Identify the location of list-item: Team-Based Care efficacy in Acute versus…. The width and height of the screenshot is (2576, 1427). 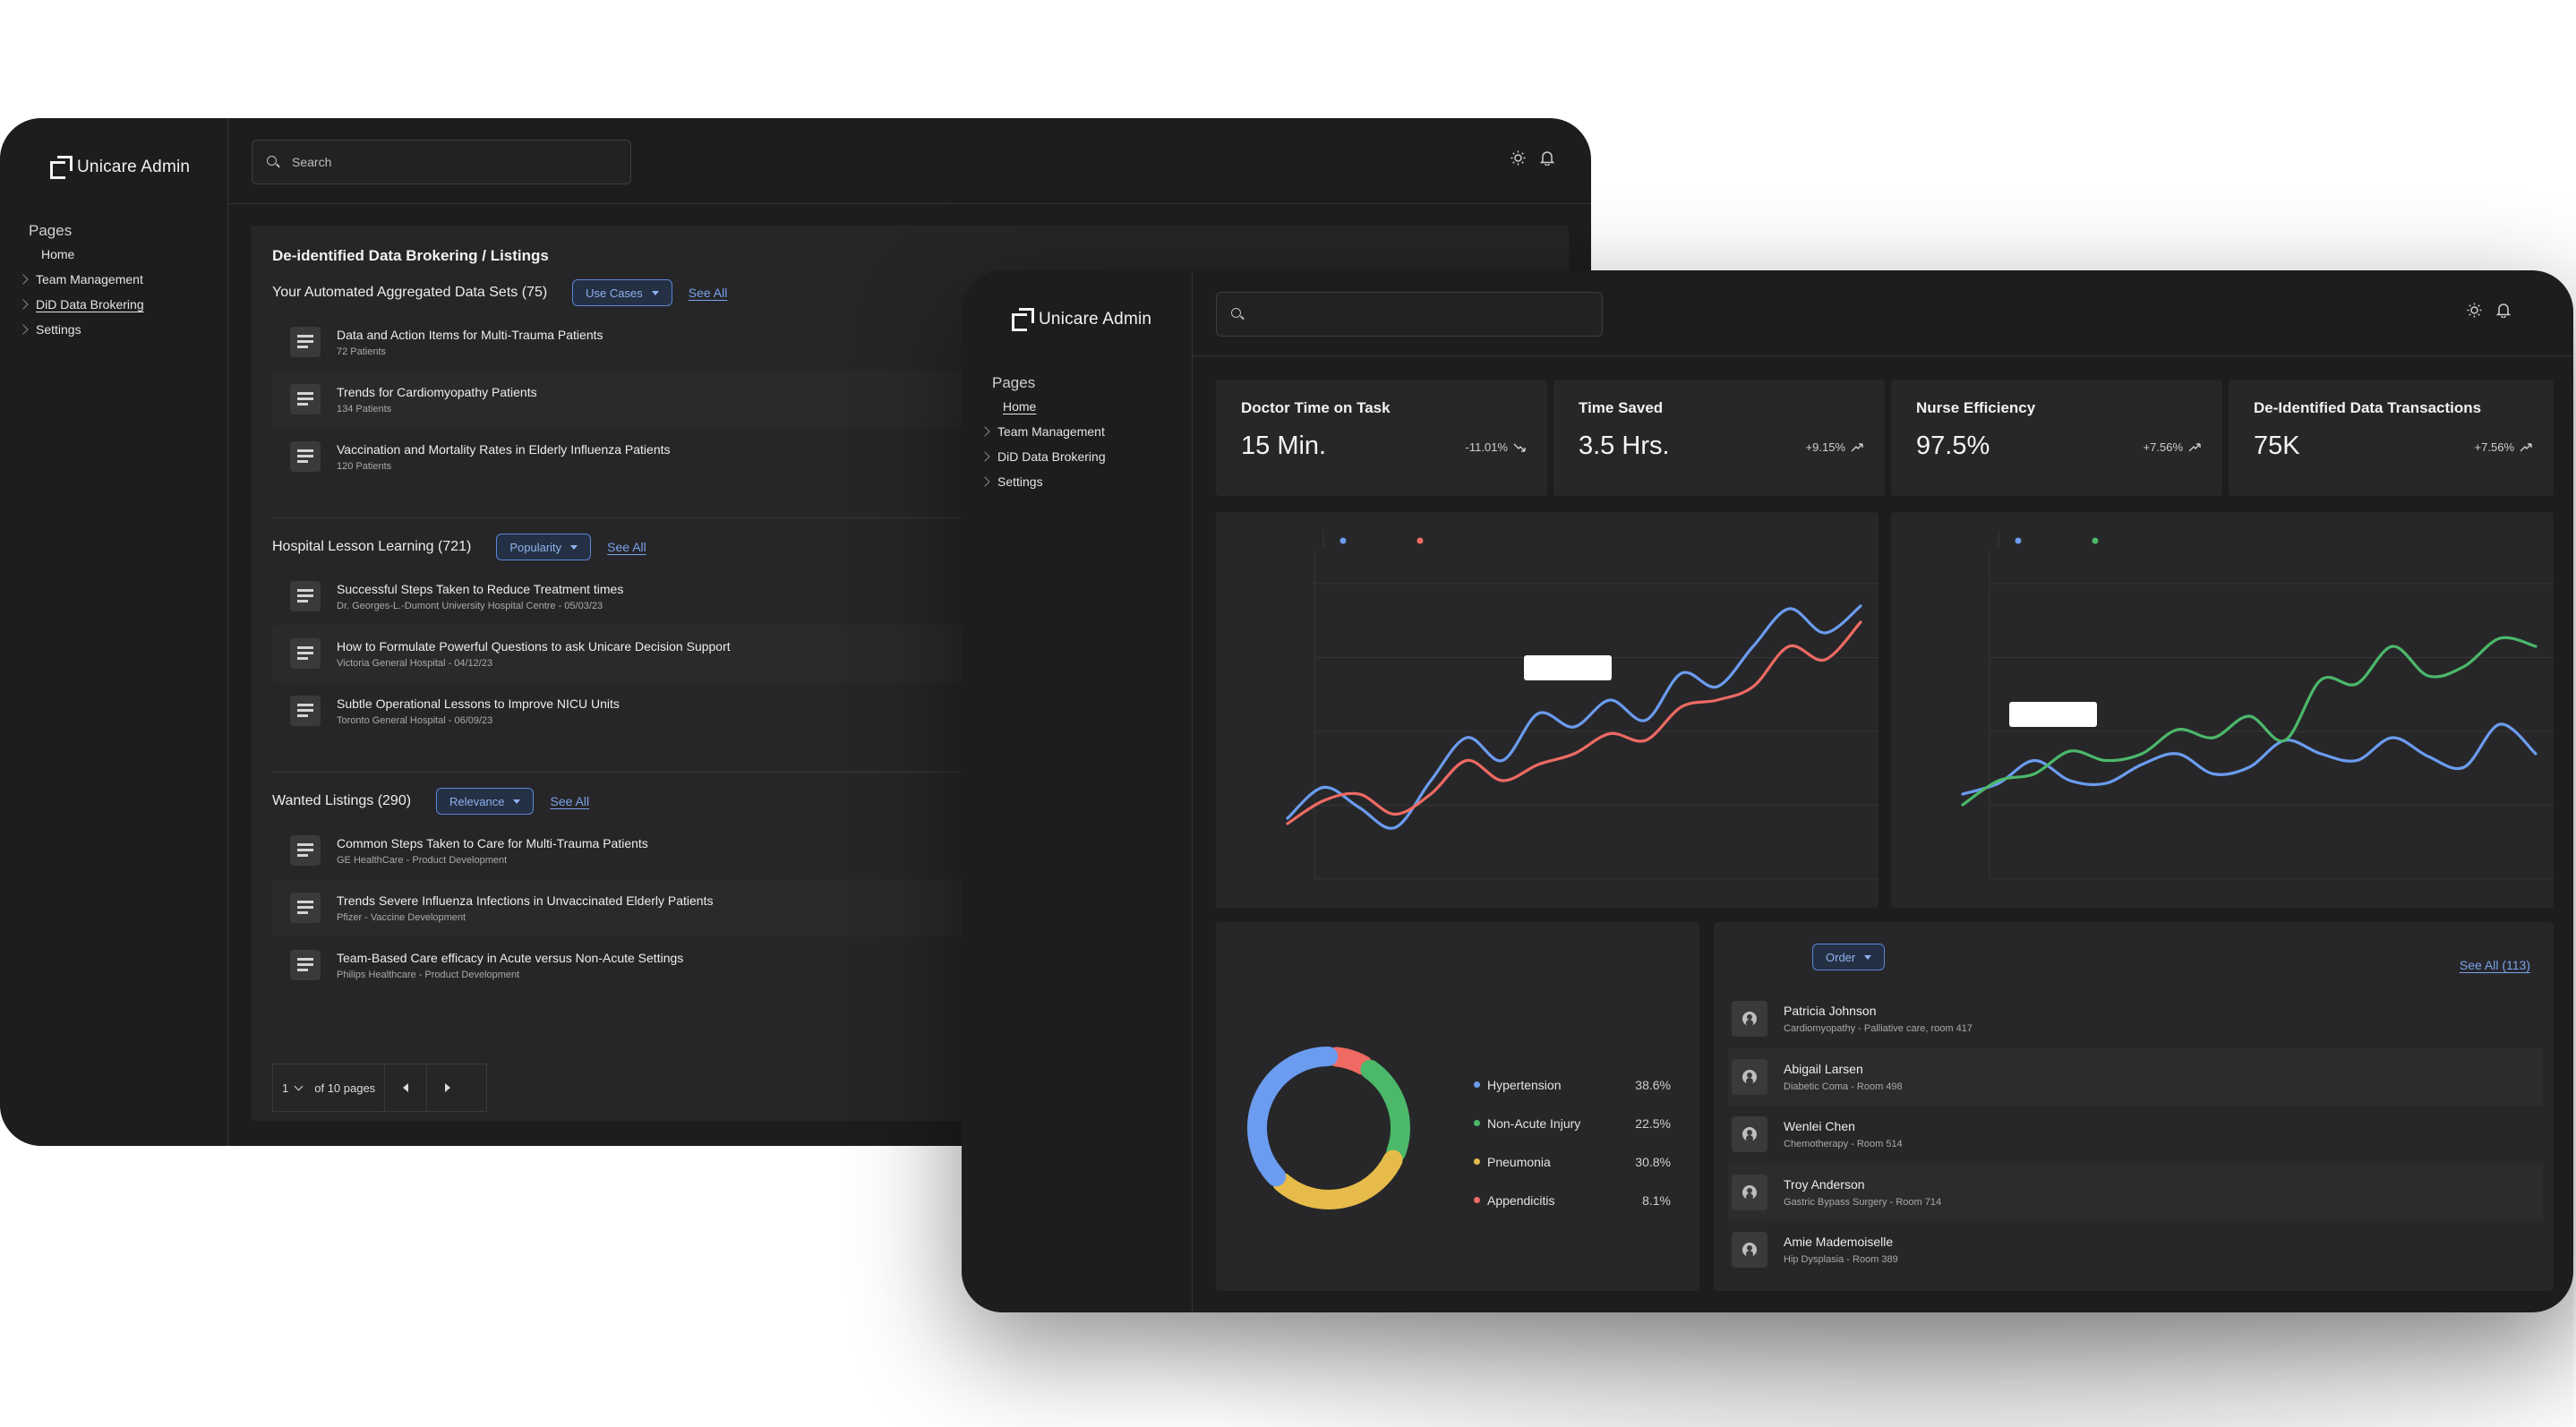
(908, 965).